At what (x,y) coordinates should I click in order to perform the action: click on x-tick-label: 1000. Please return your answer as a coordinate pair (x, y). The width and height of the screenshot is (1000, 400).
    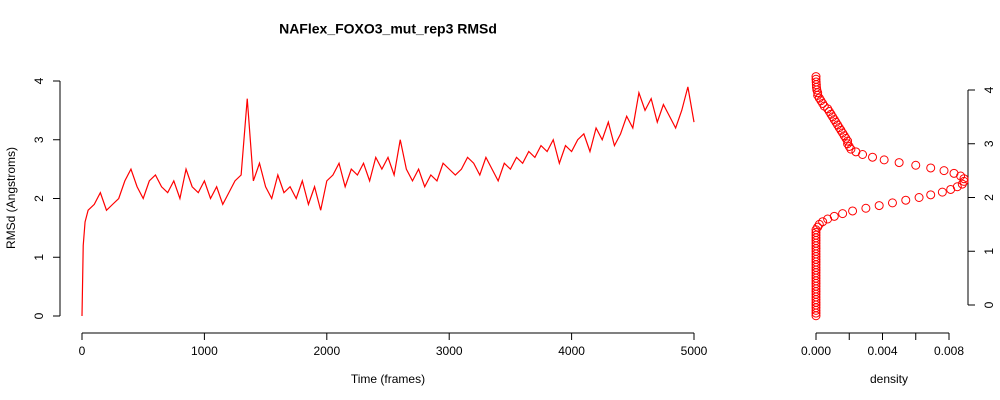
    Looking at the image, I should click on (204, 351).